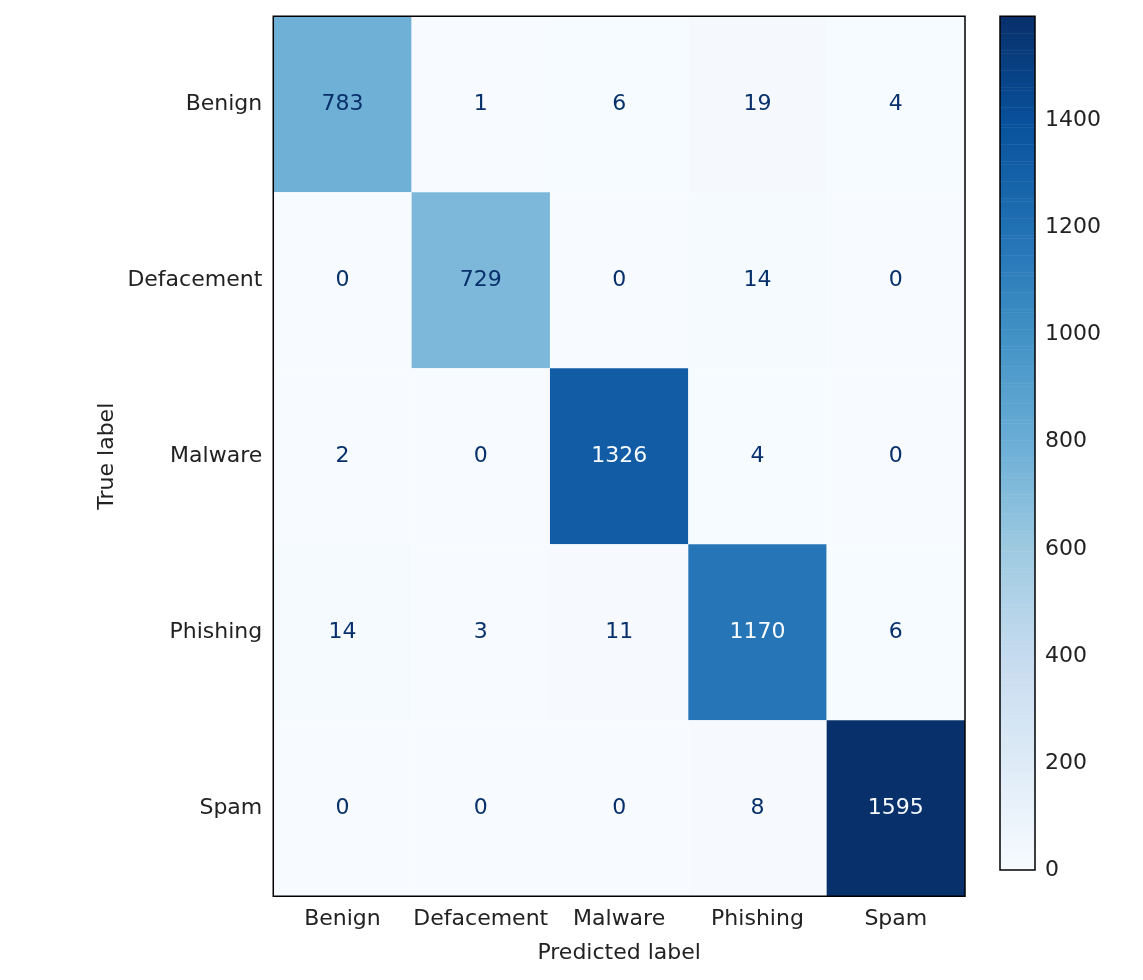 Image resolution: width=1143 pixels, height=980 pixels. Describe the element at coordinates (1073, 333) in the screenshot. I see `color-bar-label: 1000` at that location.